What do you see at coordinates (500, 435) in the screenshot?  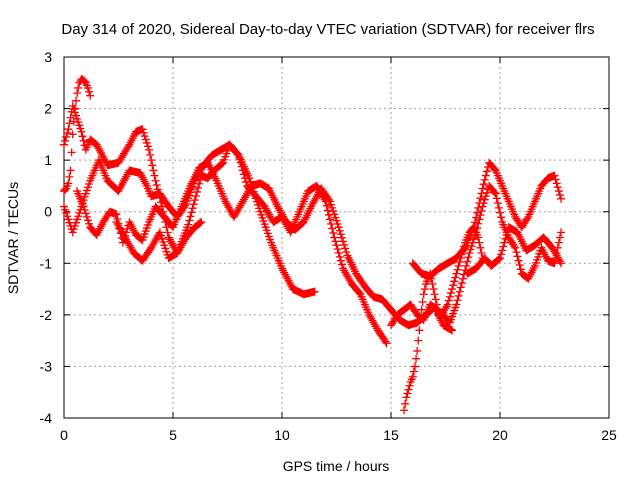 I see `x-tick-label: 20` at bounding box center [500, 435].